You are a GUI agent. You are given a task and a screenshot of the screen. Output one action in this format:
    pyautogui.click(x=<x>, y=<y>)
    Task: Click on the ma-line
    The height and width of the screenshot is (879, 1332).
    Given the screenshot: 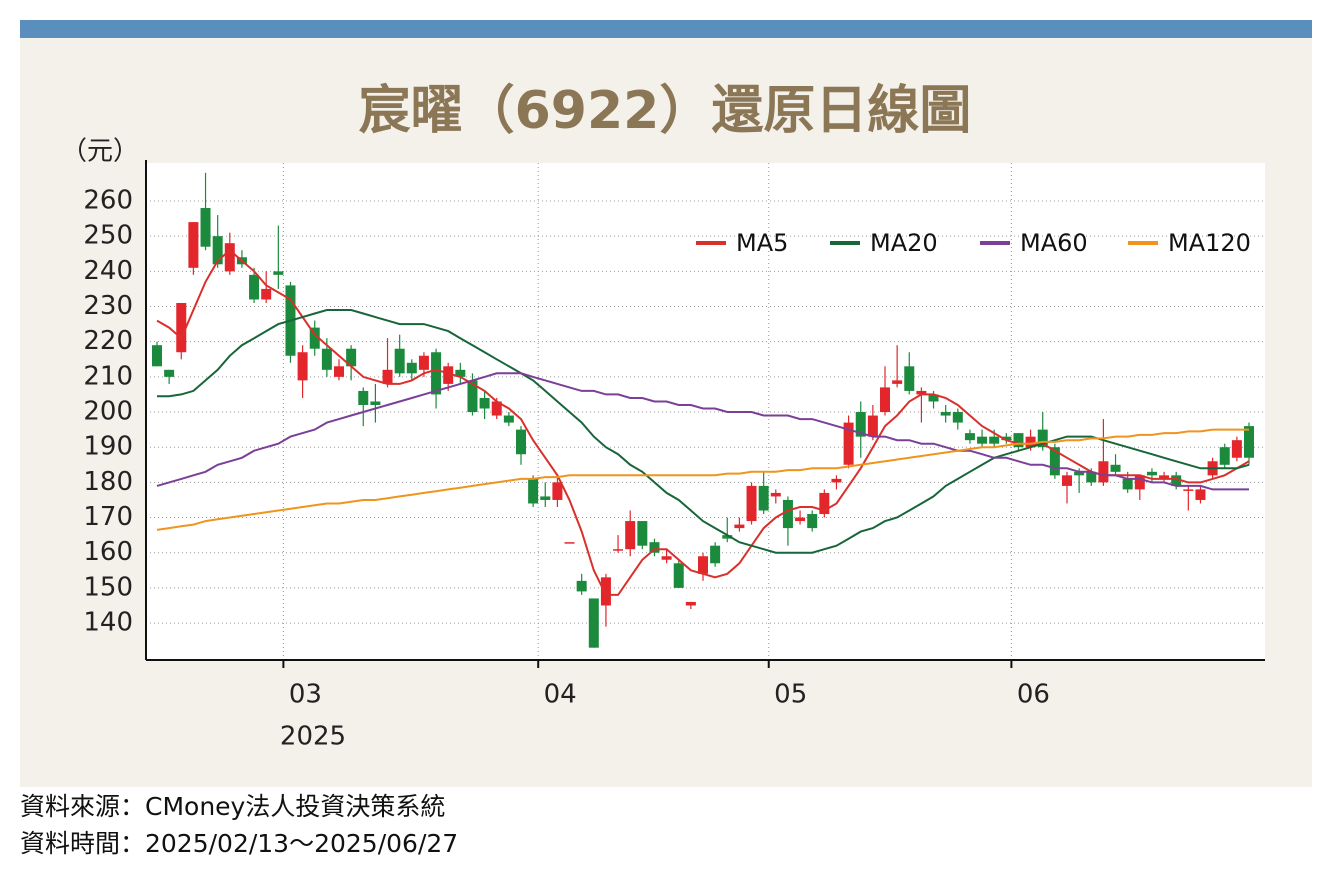 What is the action you would take?
    pyautogui.click(x=702, y=479)
    